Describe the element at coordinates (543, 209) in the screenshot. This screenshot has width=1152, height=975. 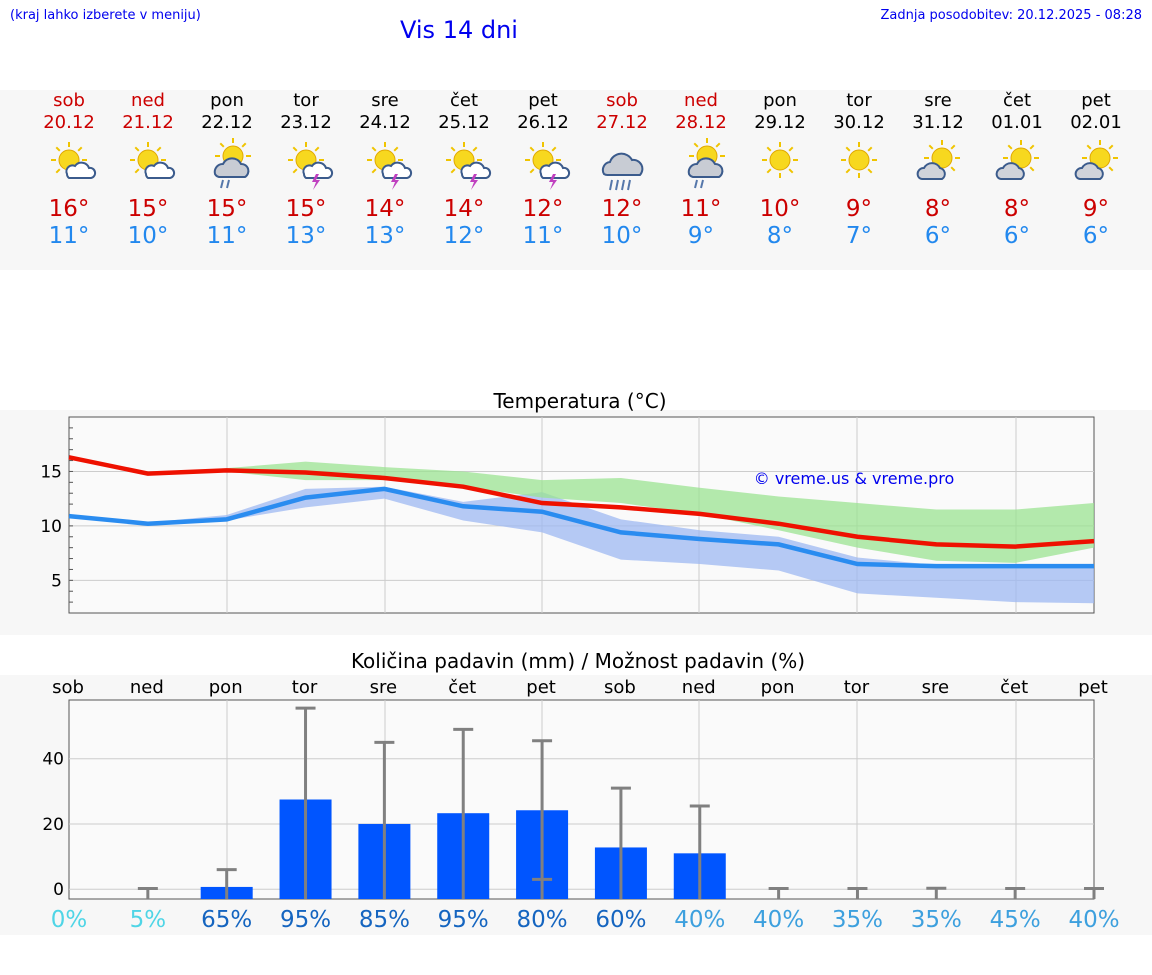
I see `max-temperature: 12°` at that location.